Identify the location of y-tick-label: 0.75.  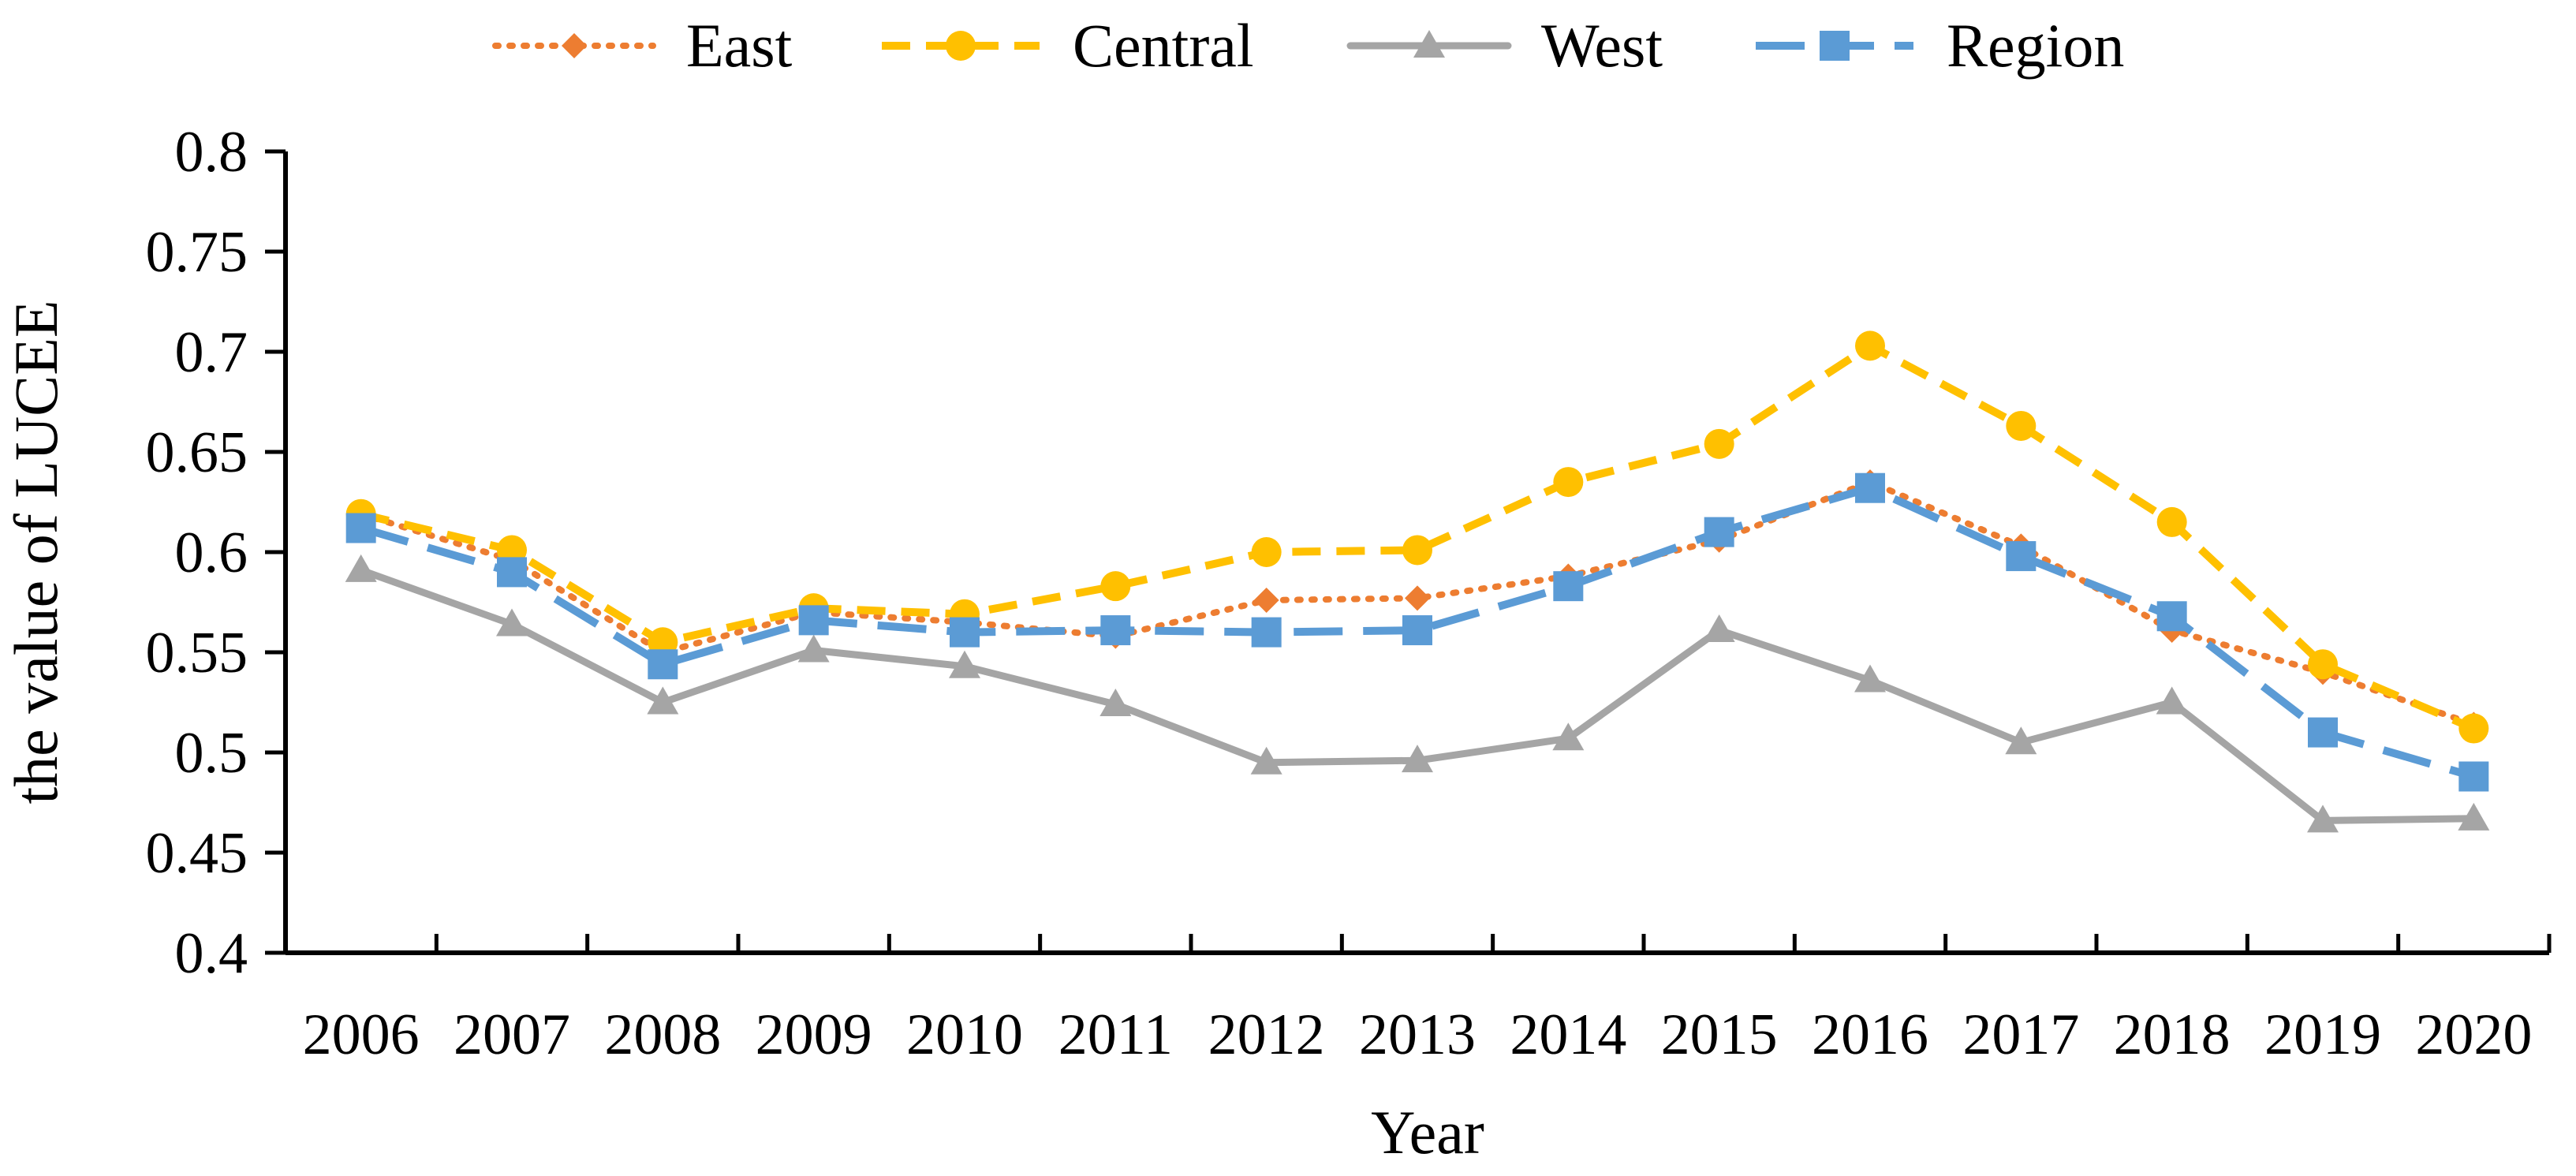
(197, 252).